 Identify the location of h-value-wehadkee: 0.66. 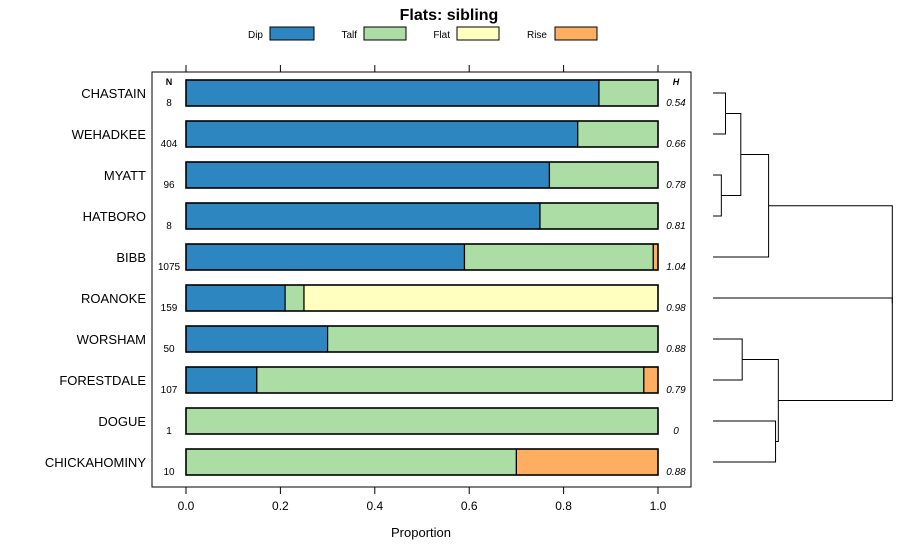
(676, 144).